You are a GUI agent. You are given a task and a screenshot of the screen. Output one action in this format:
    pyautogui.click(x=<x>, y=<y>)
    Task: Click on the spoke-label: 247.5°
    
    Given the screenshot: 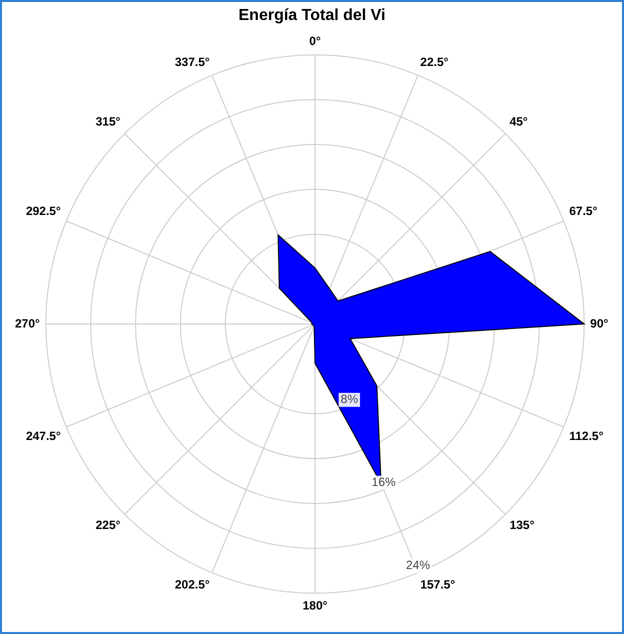 What is the action you would take?
    pyautogui.click(x=43, y=435)
    